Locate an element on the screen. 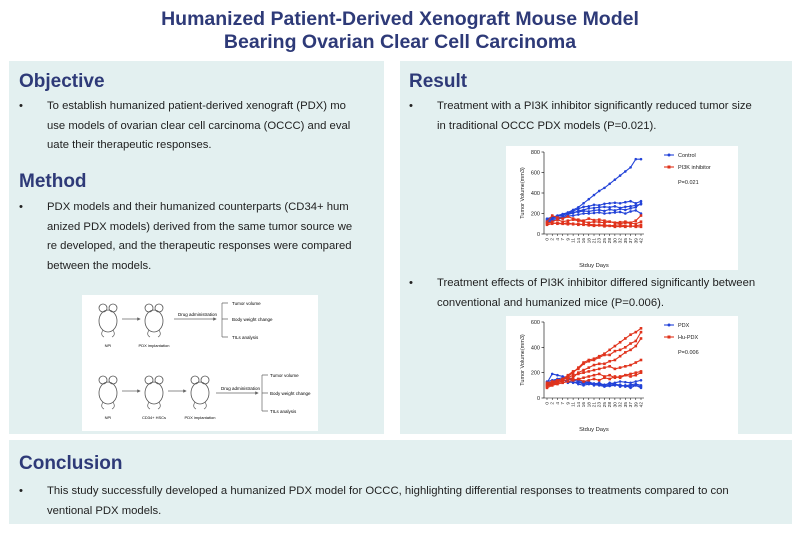 This screenshot has height=533, width=800. x-tick-label: 37 is located at coordinates (631, 405).